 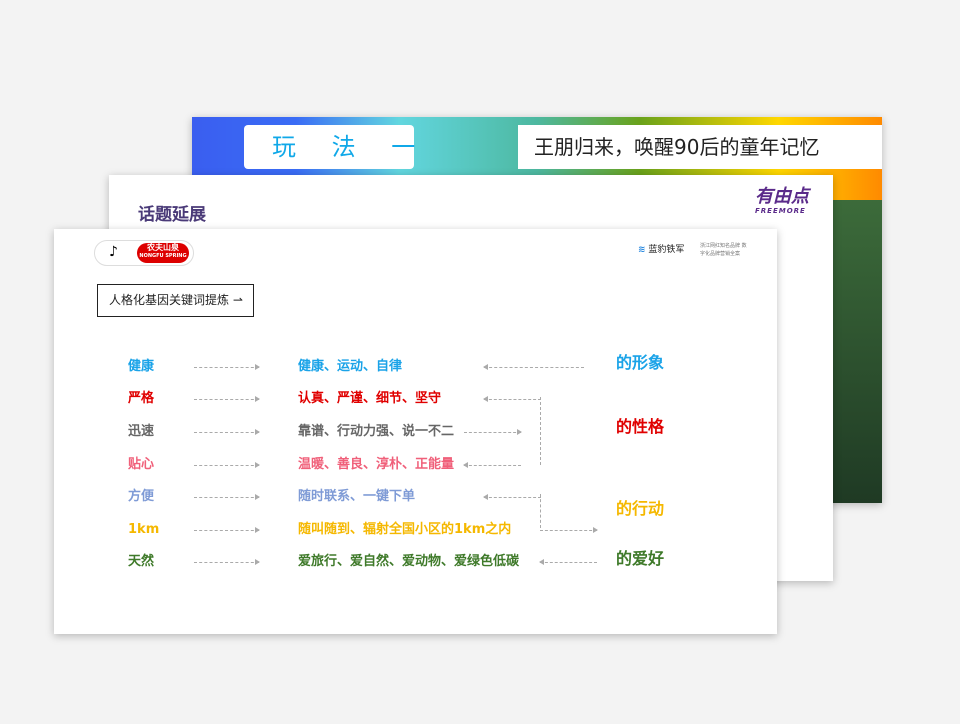 I want to click on headline: 王朋归来，唤醒90后的童年记忆, so click(x=700, y=147).